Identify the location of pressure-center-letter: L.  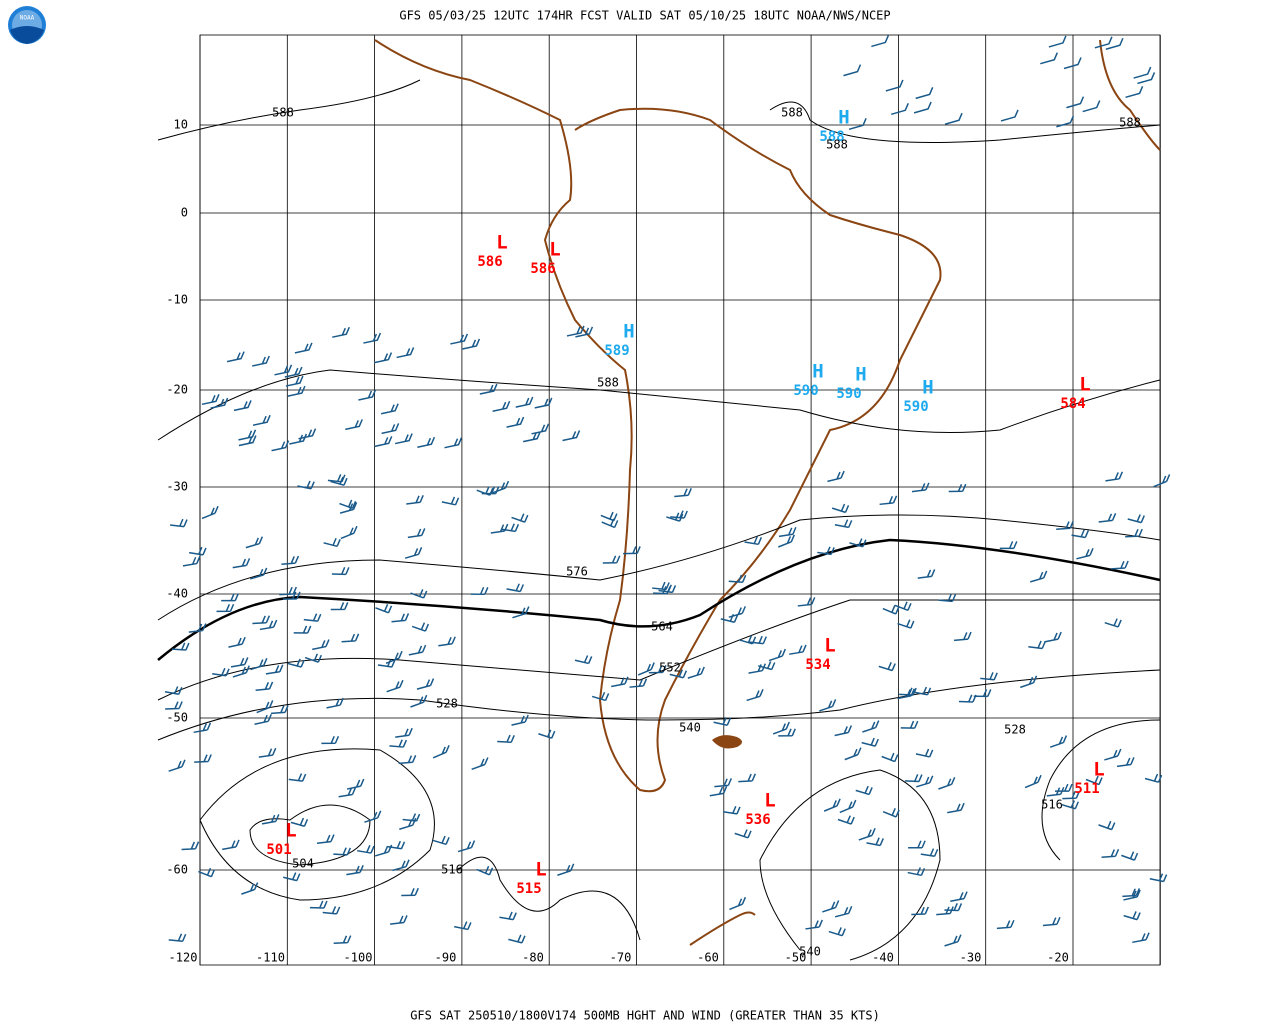
(554, 250).